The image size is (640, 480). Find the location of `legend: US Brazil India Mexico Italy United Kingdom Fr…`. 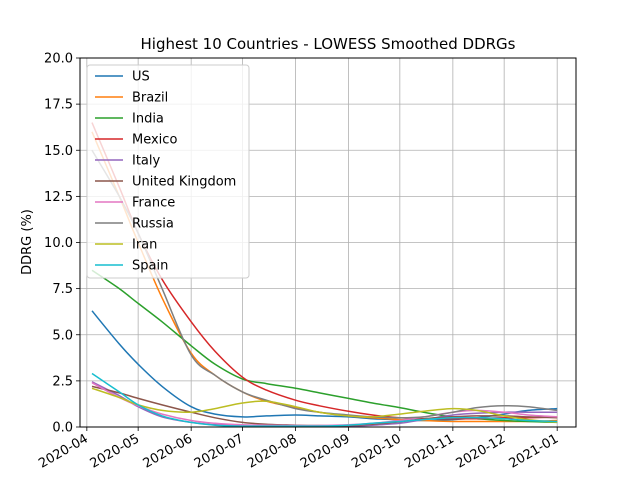

legend: US Brazil India Mexico Italy United Kingdom Fr… is located at coordinates (168, 171).